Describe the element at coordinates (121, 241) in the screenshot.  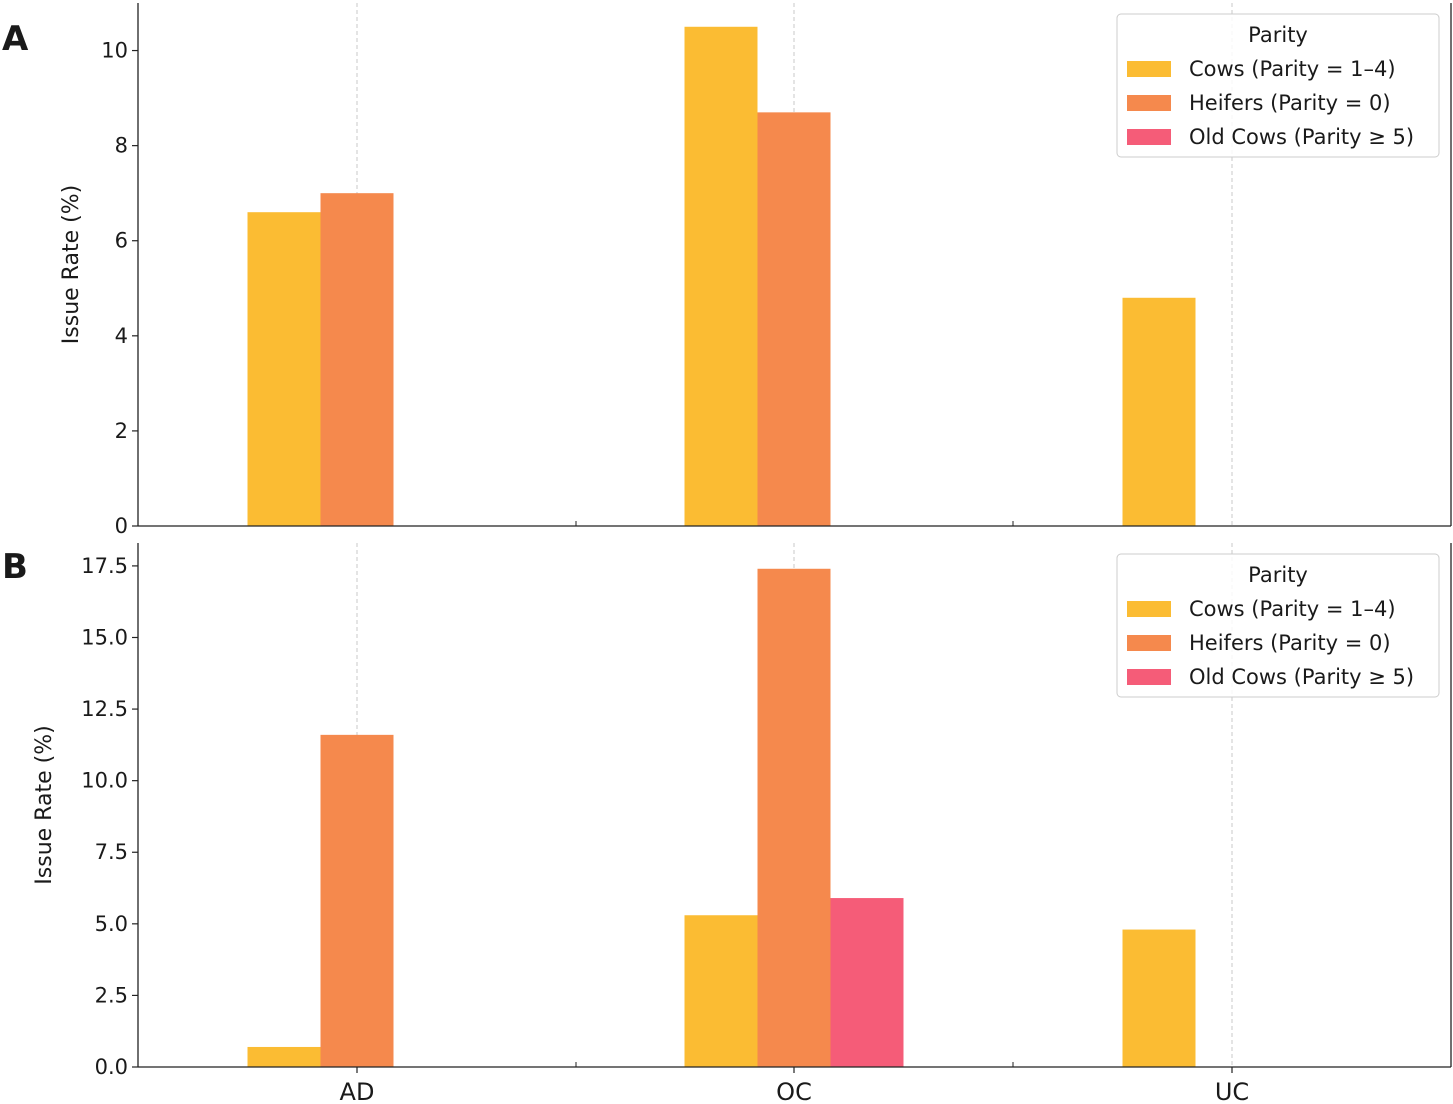
I see `y-tick-label: 6` at that location.